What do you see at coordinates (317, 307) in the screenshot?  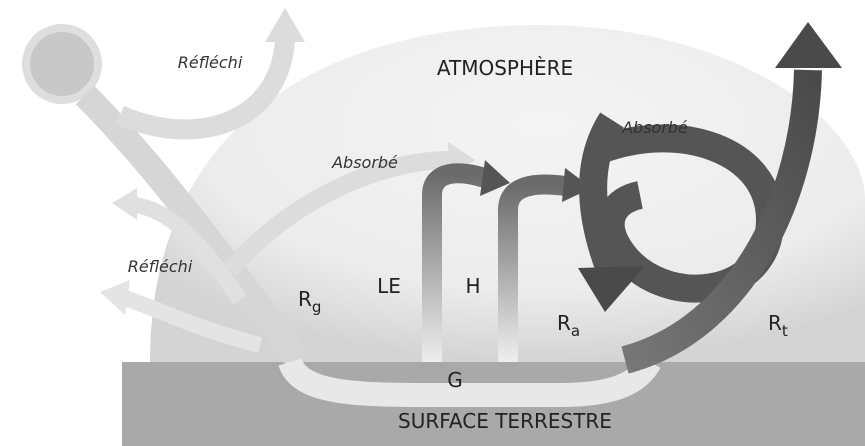 I see `label-sub: g` at bounding box center [317, 307].